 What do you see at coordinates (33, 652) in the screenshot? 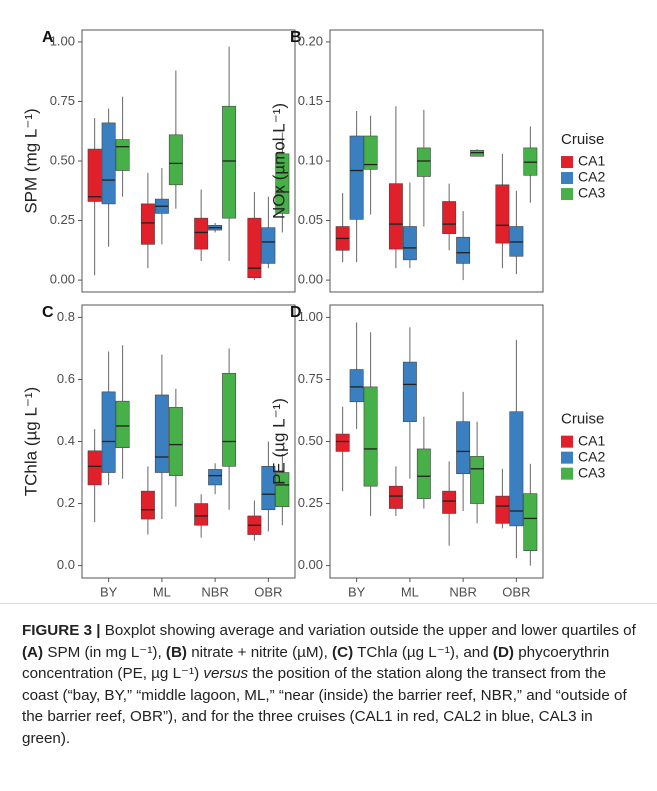
I see `caption-text: (A)` at bounding box center [33, 652].